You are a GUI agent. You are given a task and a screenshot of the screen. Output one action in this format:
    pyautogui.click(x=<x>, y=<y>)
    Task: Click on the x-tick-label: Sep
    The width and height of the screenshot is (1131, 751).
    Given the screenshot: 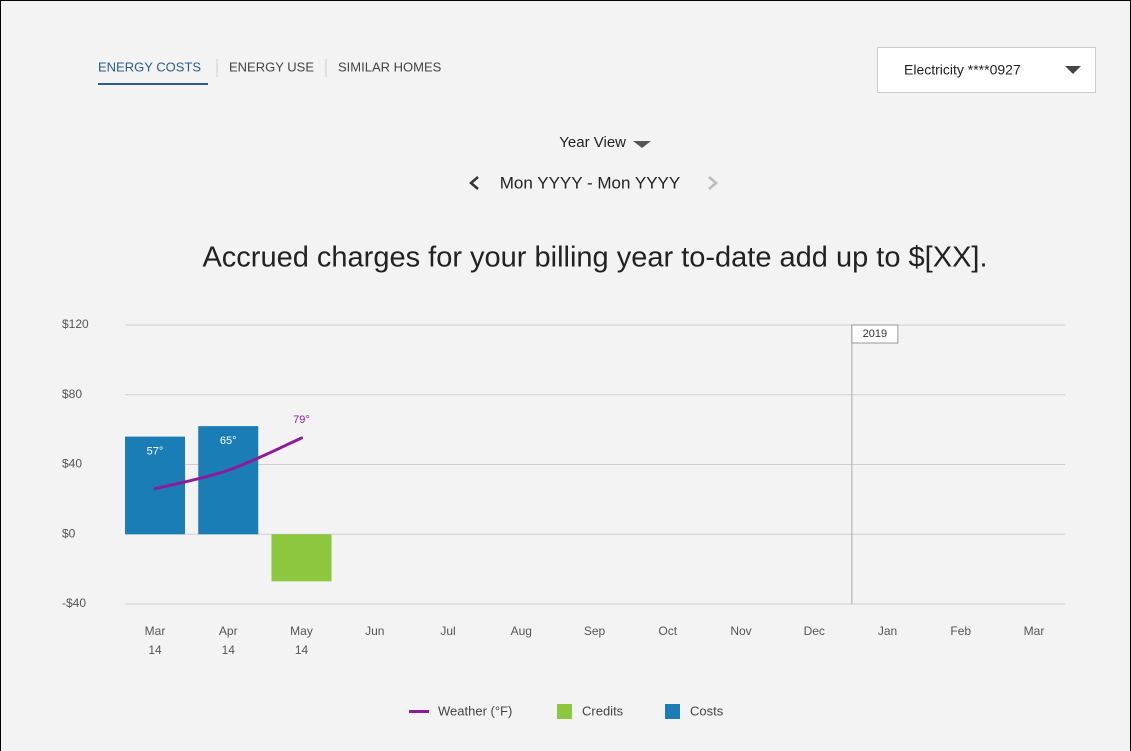 What is the action you would take?
    pyautogui.click(x=595, y=631)
    